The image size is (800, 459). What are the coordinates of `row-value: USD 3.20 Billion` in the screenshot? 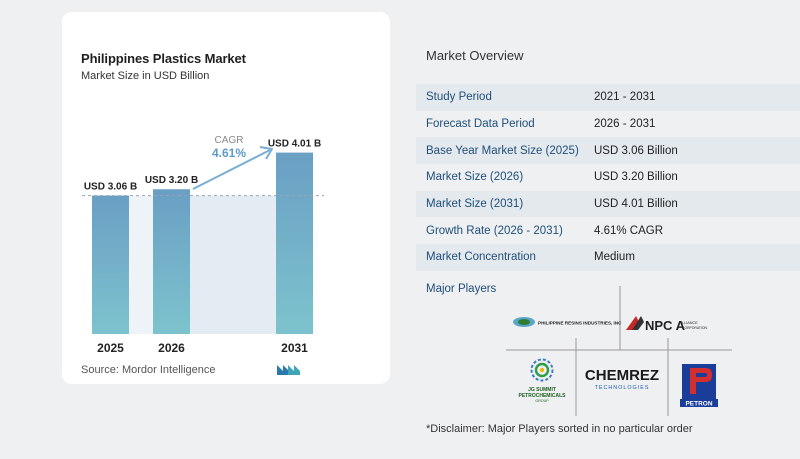 It's located at (636, 177).